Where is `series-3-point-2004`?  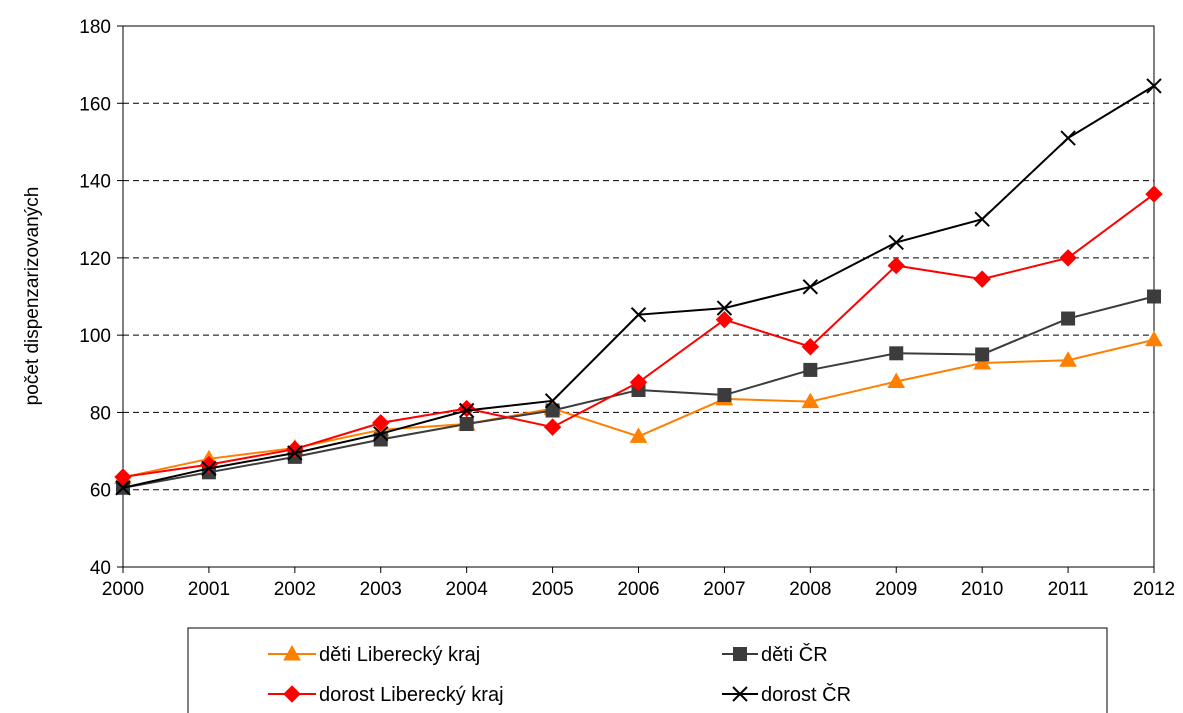 series-3-point-2004 is located at coordinates (466, 408).